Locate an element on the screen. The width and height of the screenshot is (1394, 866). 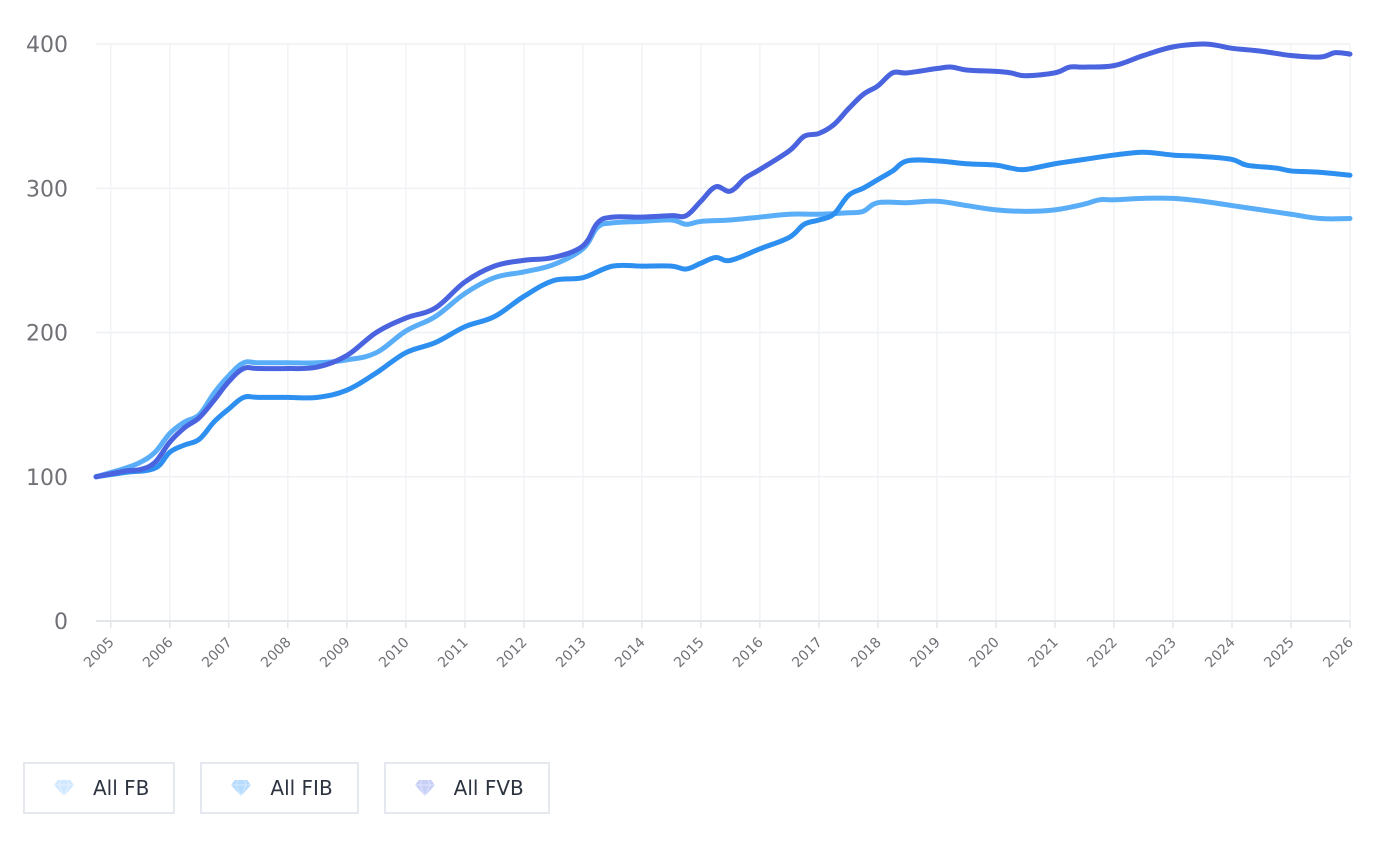
x-tick-label: 2018 is located at coordinates (866, 653).